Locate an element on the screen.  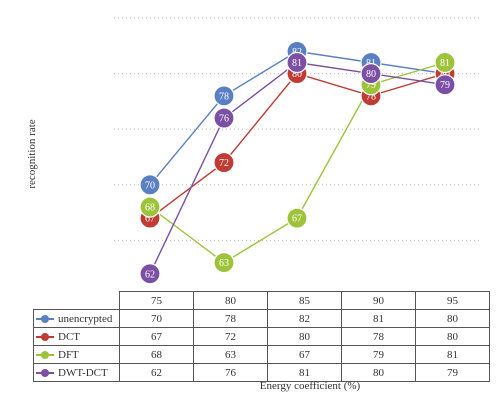
x-tick-label: 95 is located at coordinates (452, 300).